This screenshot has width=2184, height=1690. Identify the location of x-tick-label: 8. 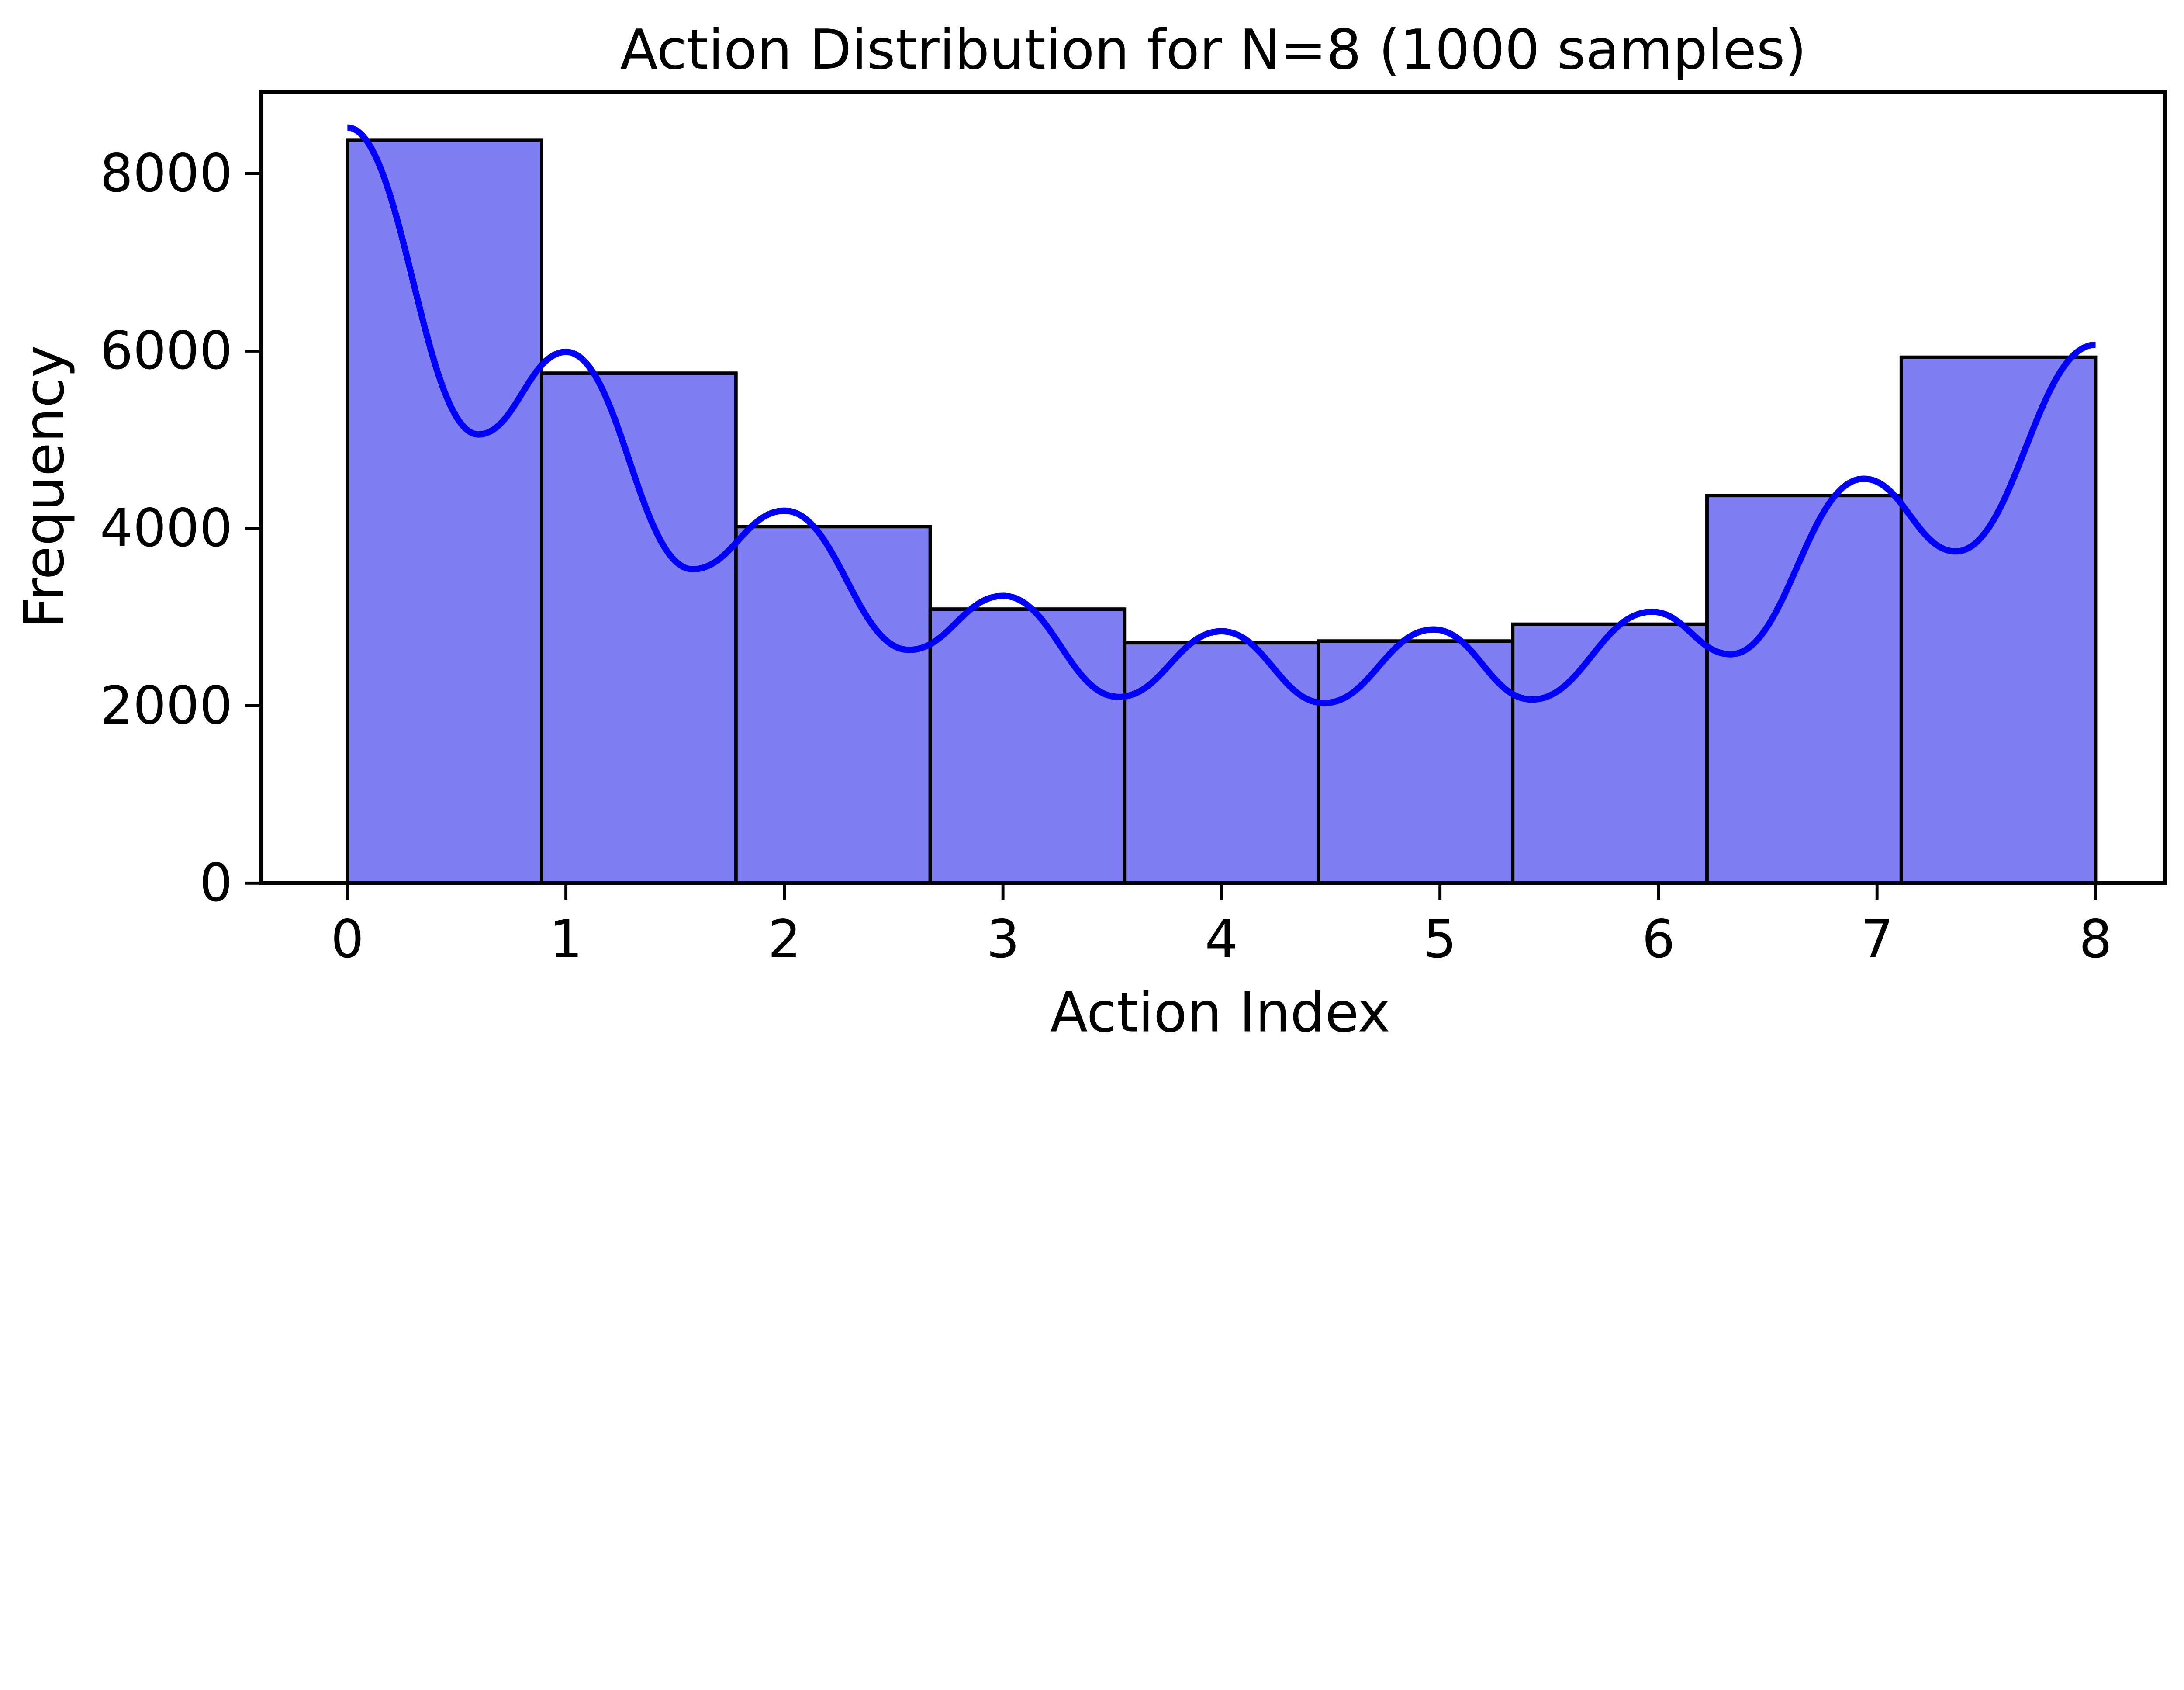
(2095, 939).